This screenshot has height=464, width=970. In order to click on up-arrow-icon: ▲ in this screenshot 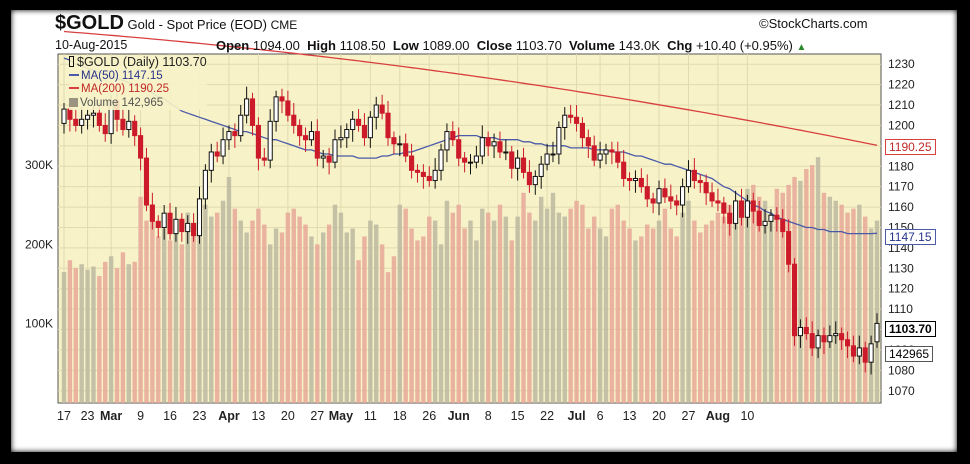, I will do `click(801, 47)`.